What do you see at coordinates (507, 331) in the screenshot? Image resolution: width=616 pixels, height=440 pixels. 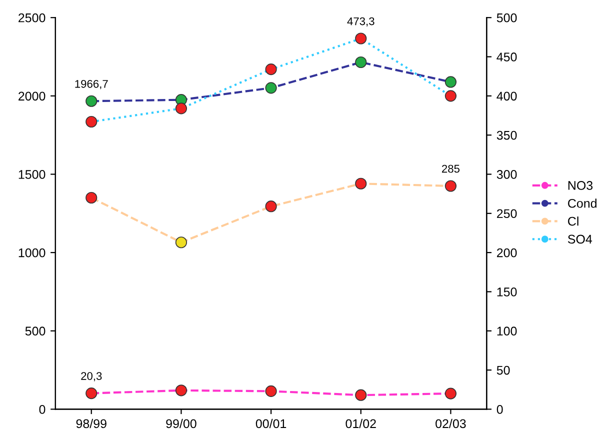 I see `y2-tick-label: 100` at bounding box center [507, 331].